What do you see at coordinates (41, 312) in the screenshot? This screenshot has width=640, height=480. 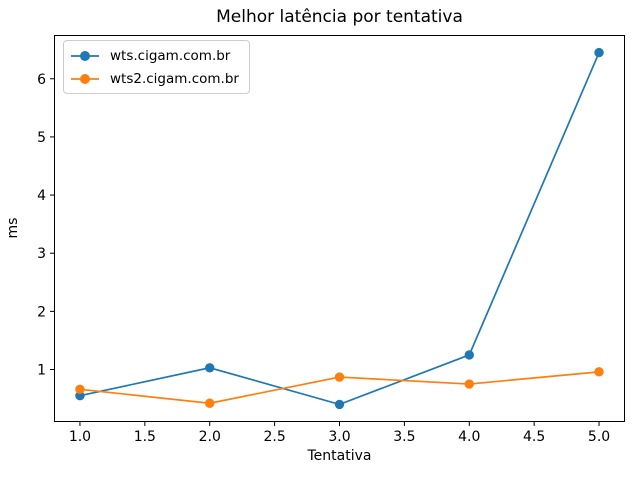 I see `svg-text: 2` at bounding box center [41, 312].